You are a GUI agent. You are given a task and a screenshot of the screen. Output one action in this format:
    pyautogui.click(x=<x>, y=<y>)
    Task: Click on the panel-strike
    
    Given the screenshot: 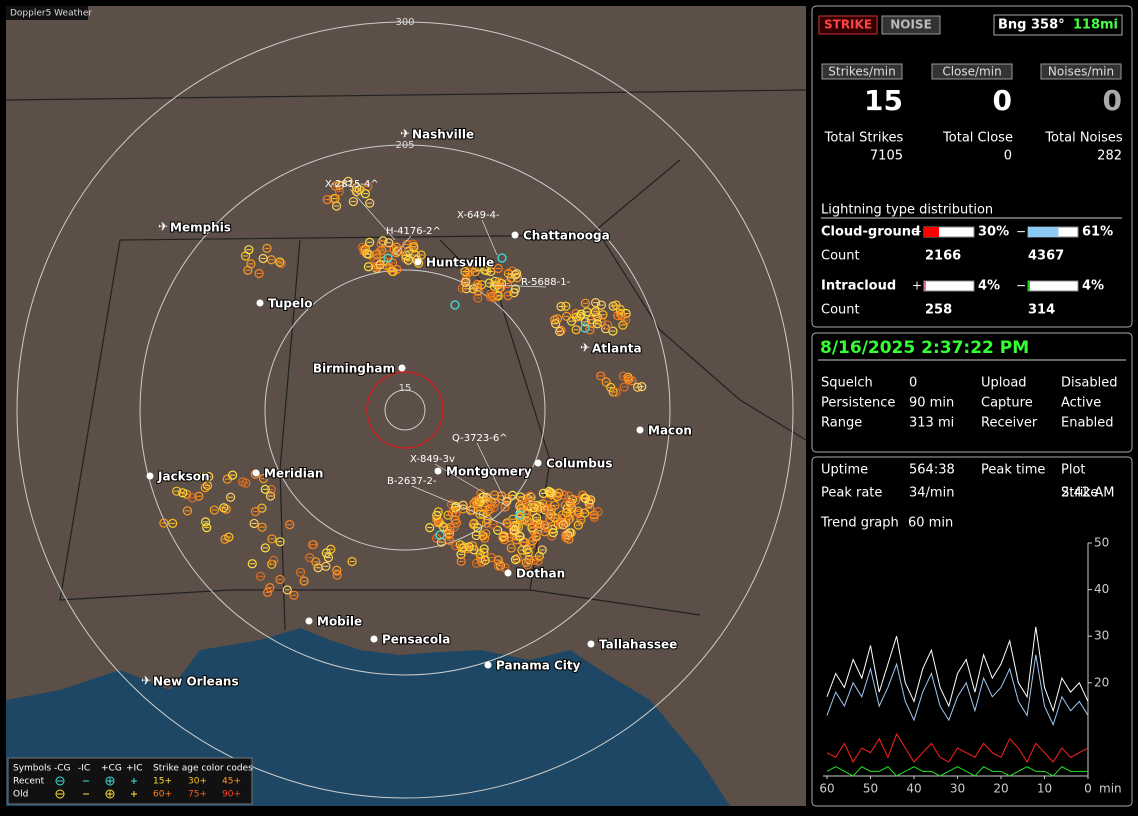 What is the action you would take?
    pyautogui.click(x=972, y=166)
    